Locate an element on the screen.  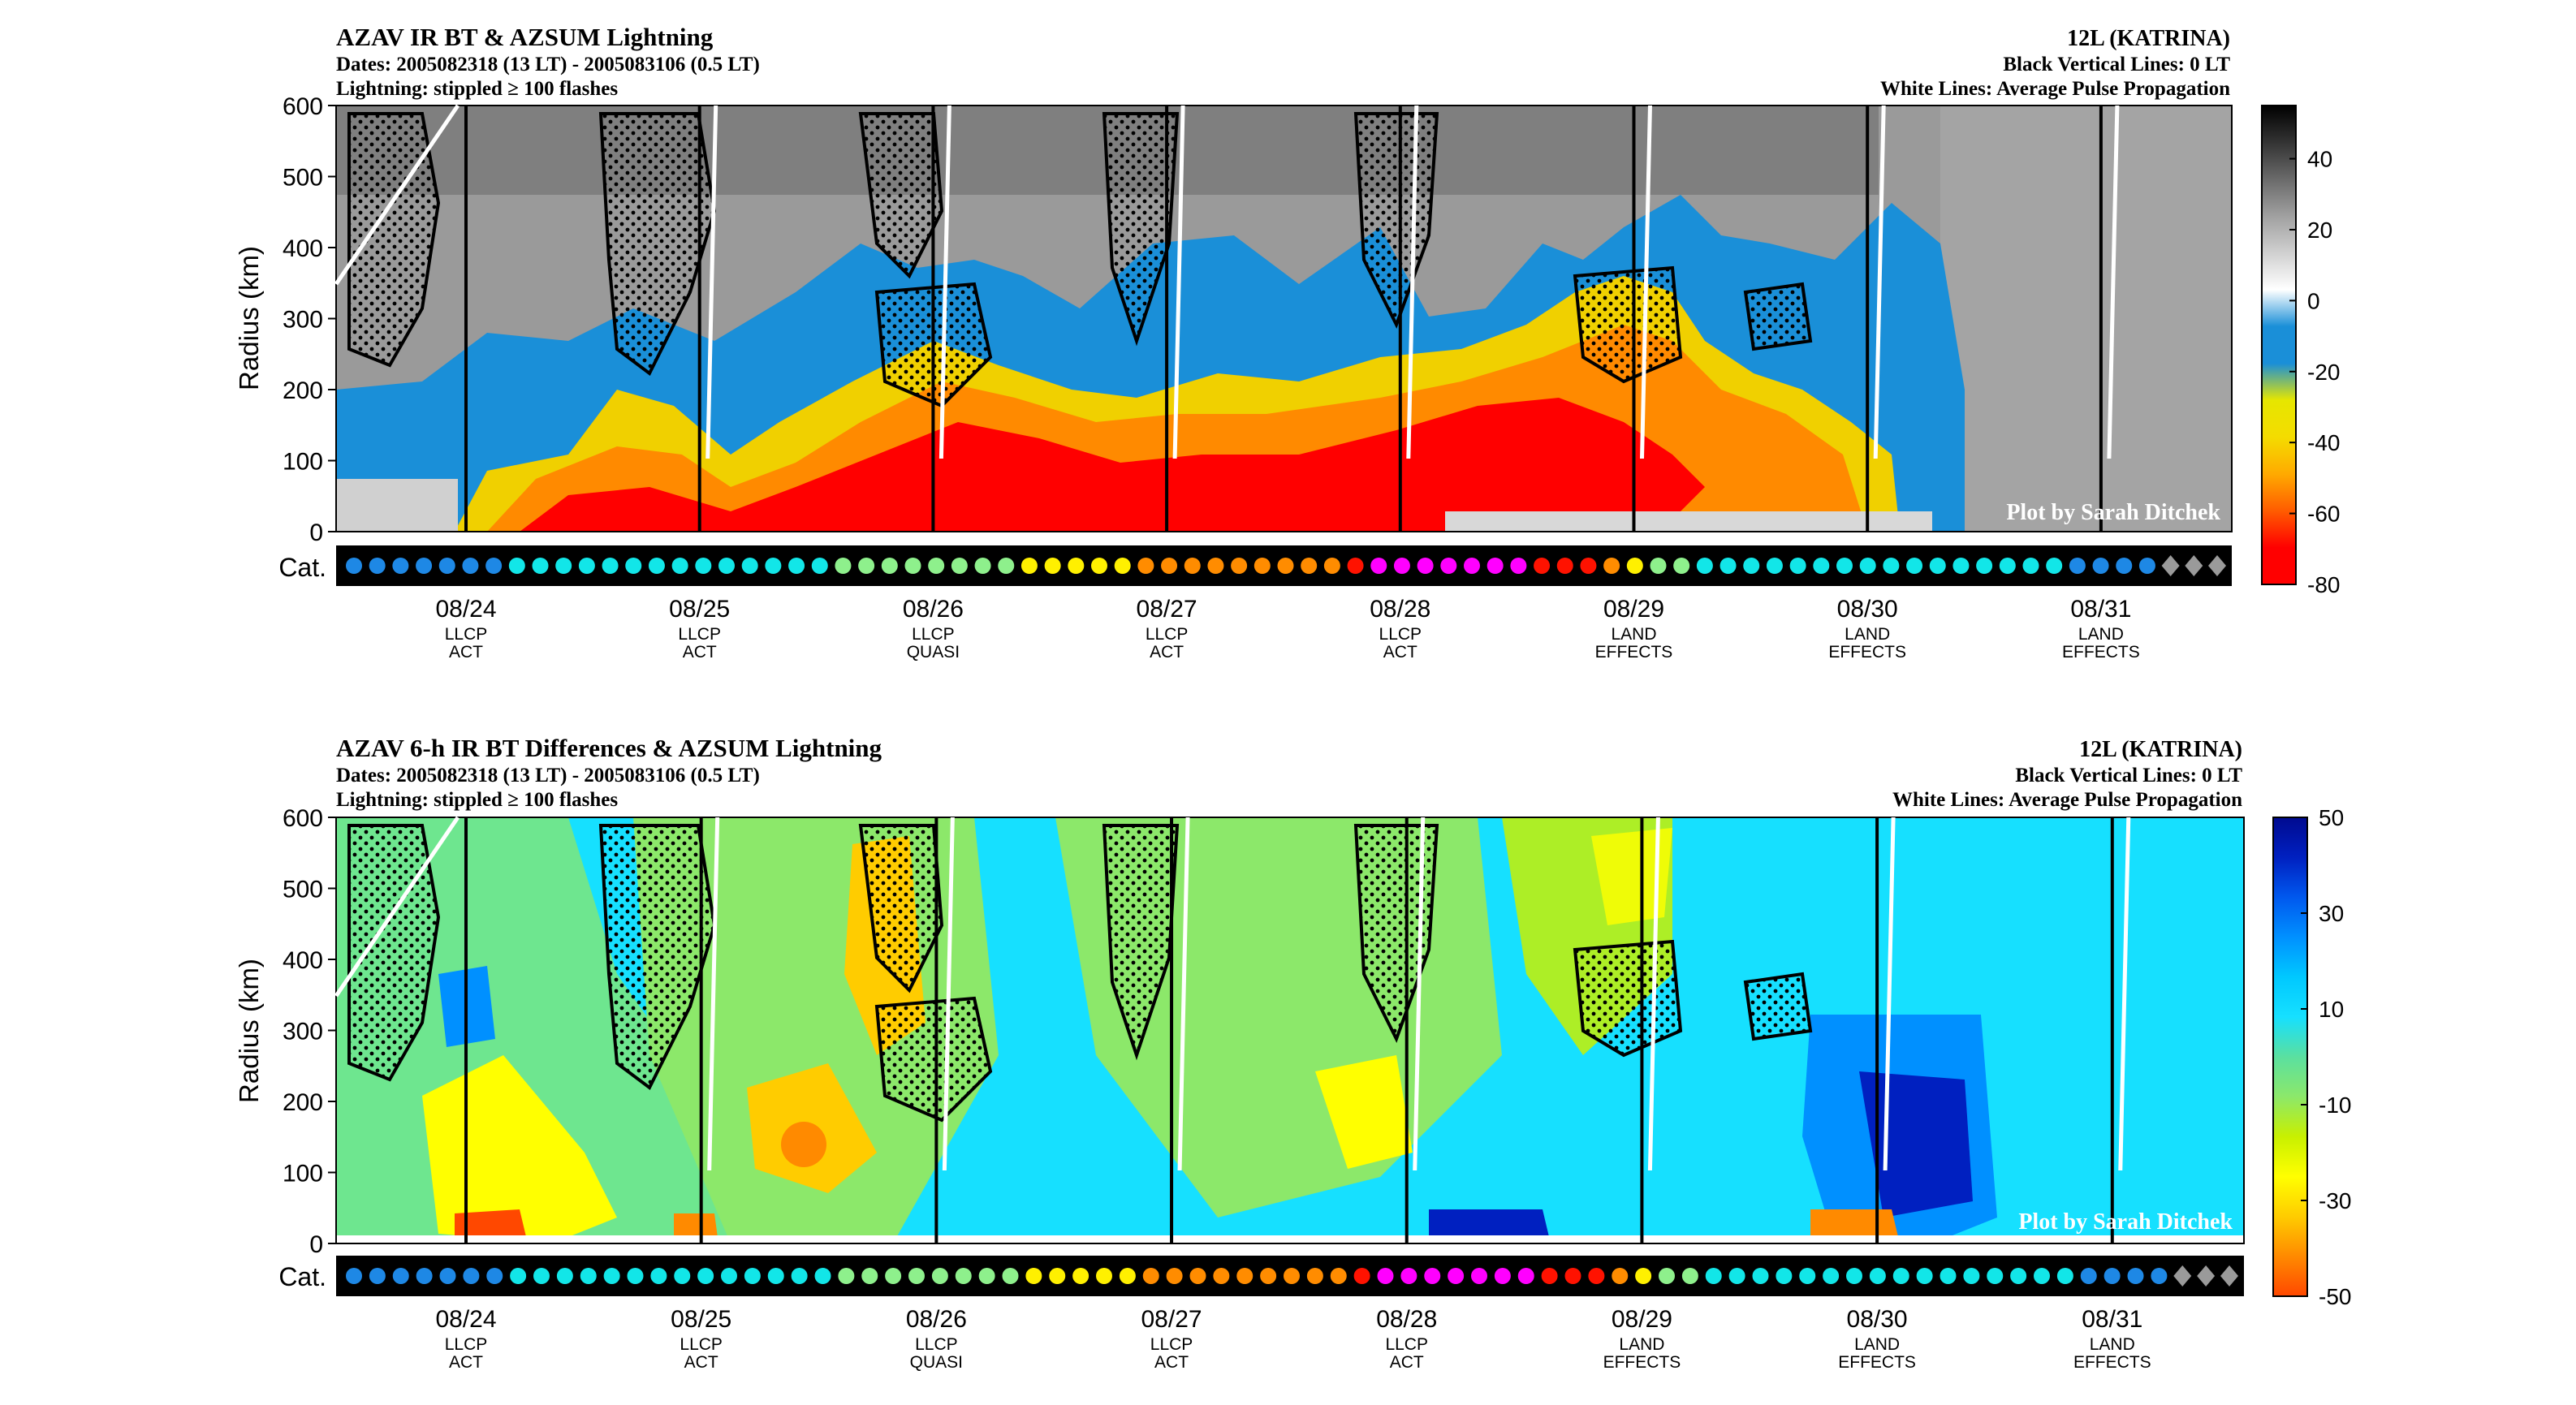
colorbar-tick-label: -60 is located at coordinates (2323, 514).